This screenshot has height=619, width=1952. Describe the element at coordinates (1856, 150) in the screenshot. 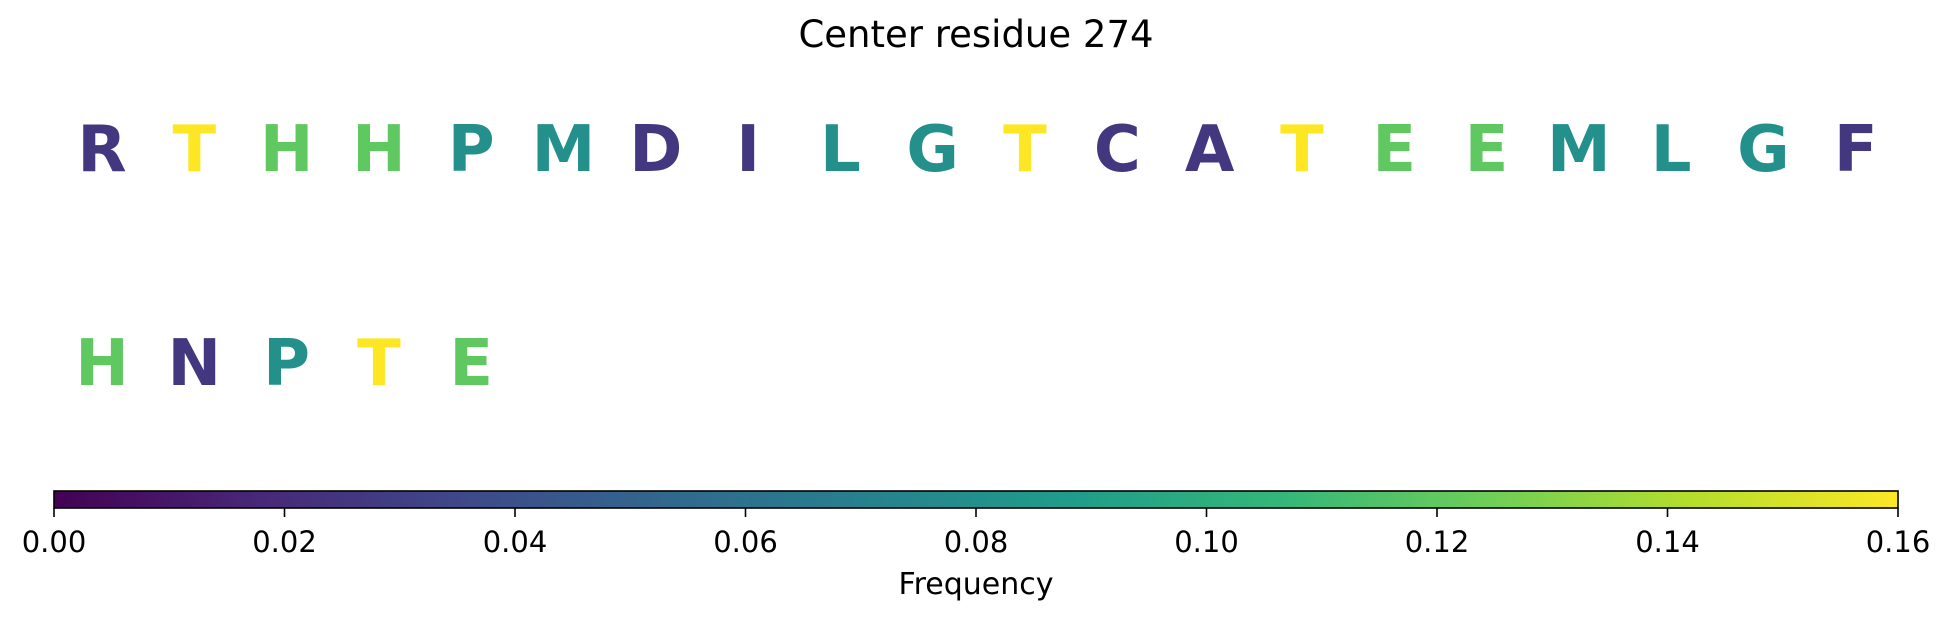

I see `residue-letter: F` at that location.